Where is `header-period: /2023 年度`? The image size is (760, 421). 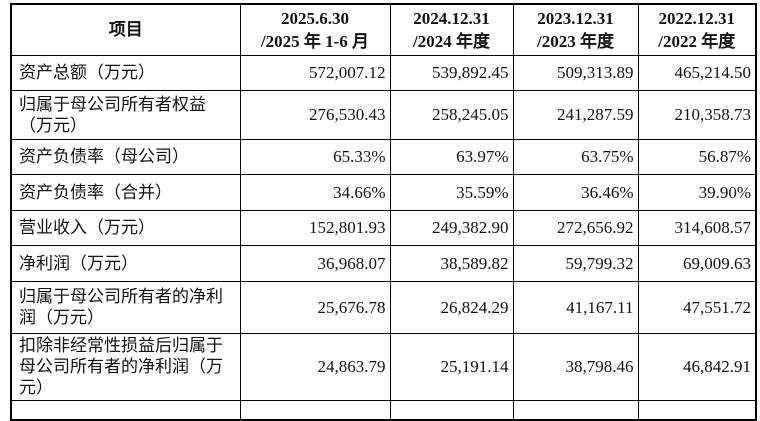
header-period: /2023 年度 is located at coordinates (575, 41).